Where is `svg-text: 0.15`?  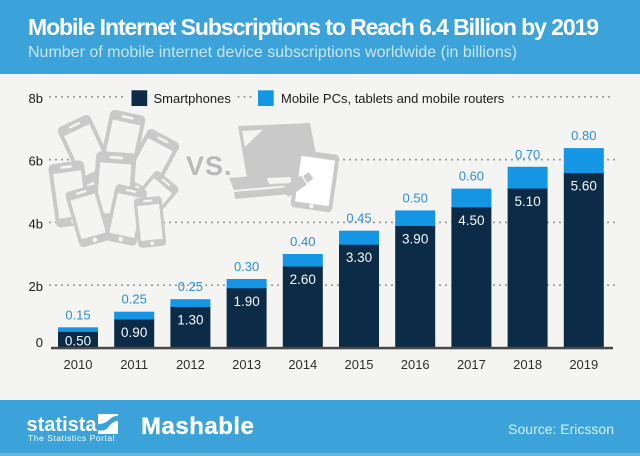
svg-text: 0.15 is located at coordinates (77, 314).